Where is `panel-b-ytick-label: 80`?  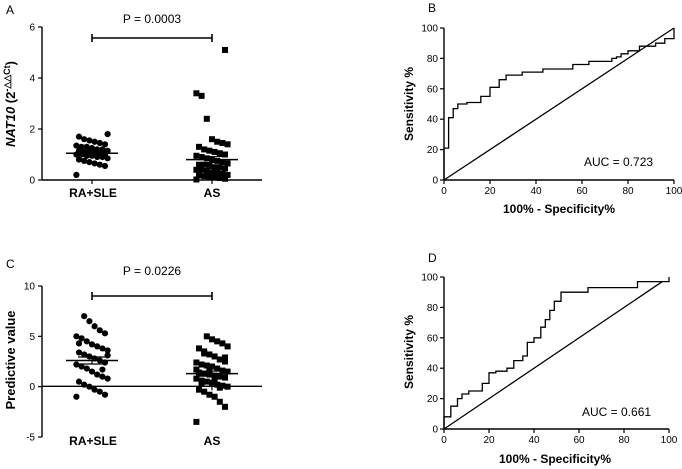 panel-b-ytick-label: 80 is located at coordinates (433, 59).